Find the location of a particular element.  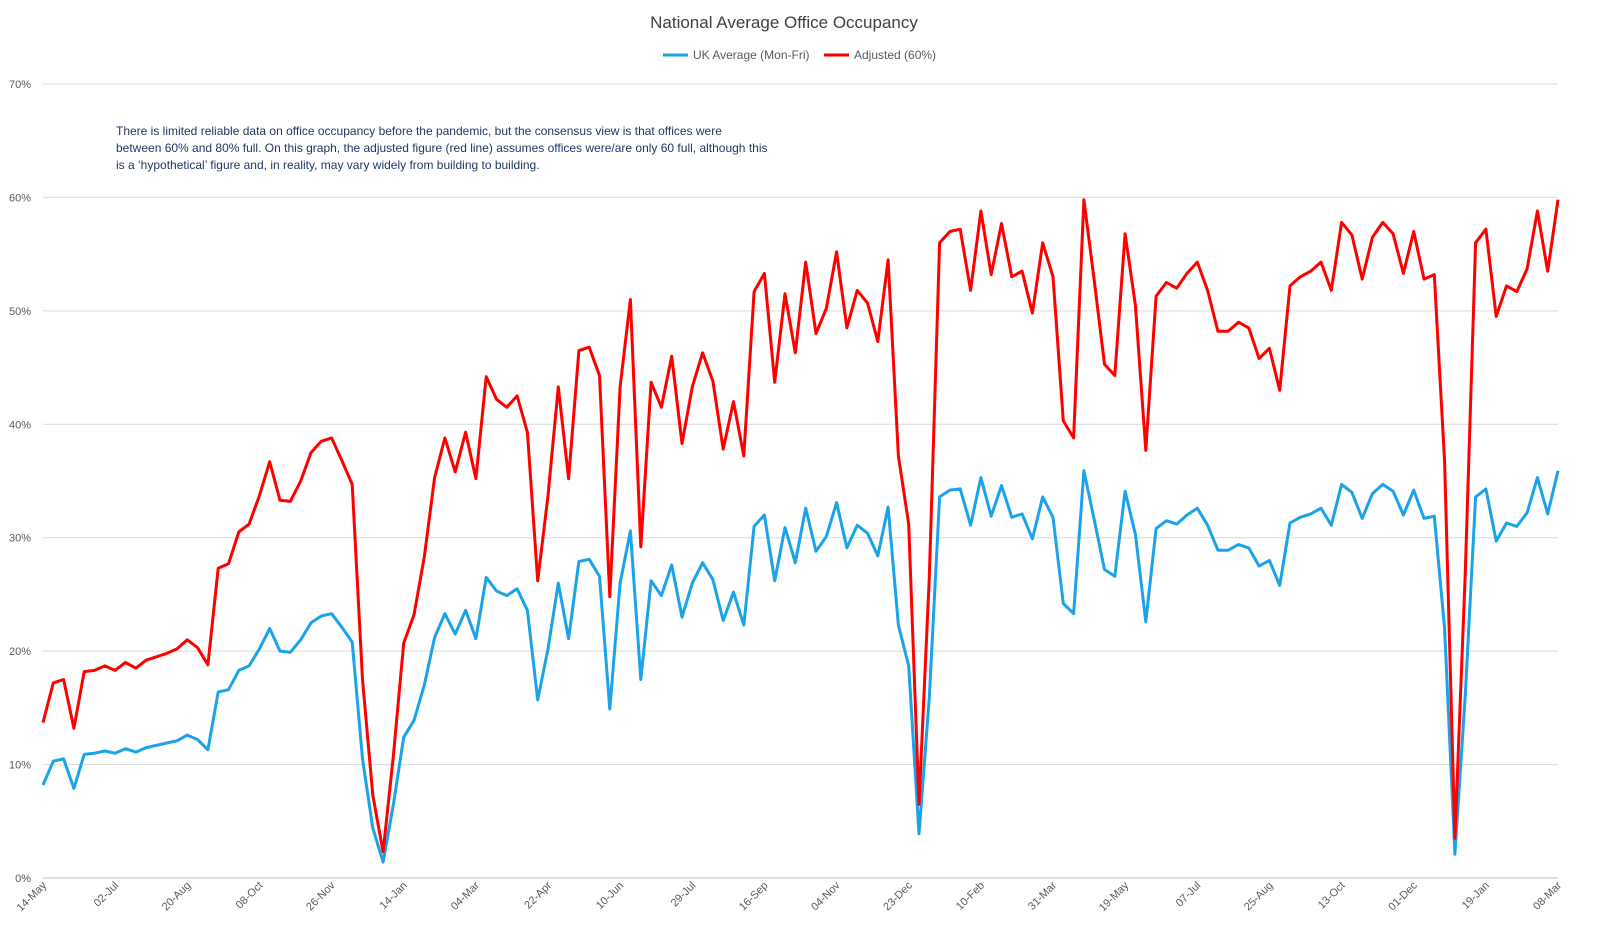

x-tick-label: 07-Jul is located at coordinates (1189, 895).